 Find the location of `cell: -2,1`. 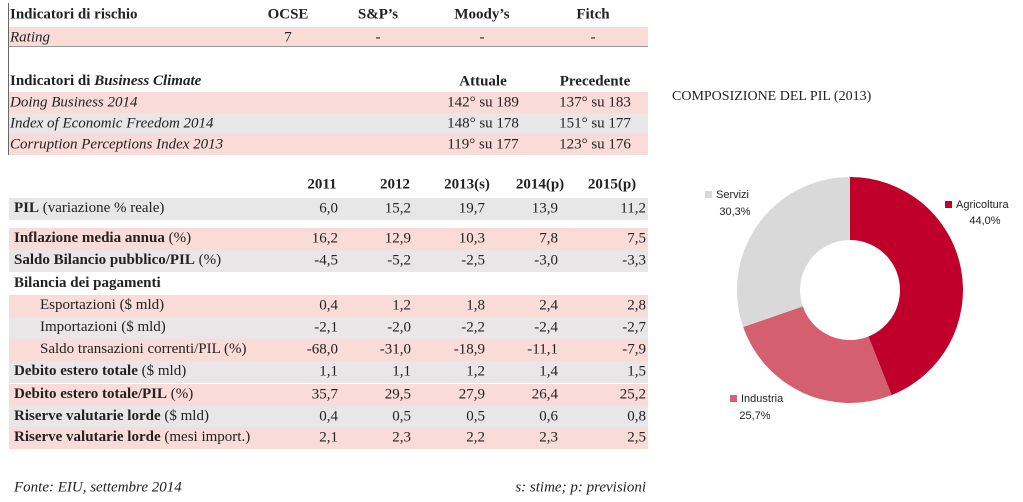

cell: -2,1 is located at coordinates (326, 327).